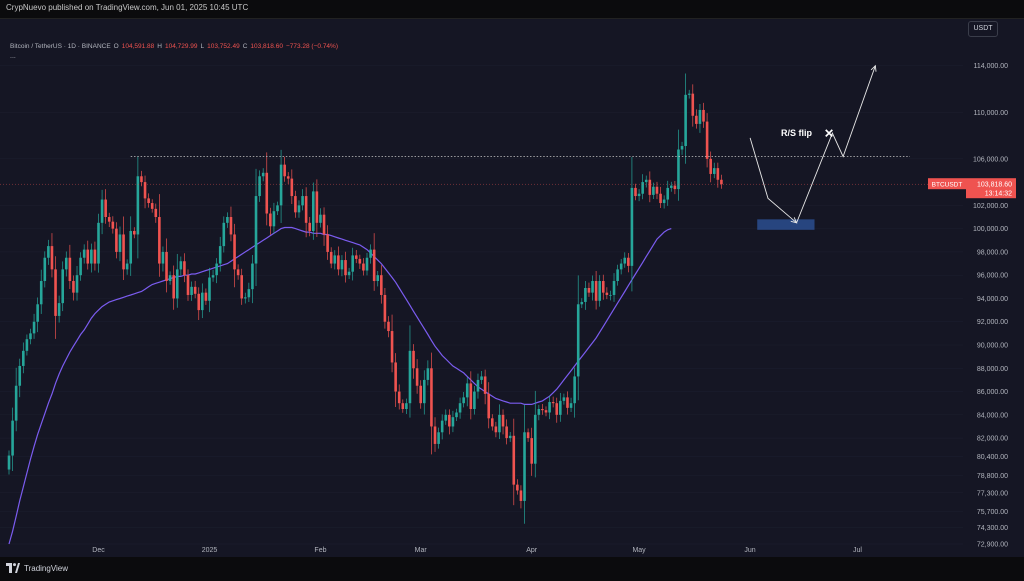 This screenshot has width=1024, height=581. I want to click on price-tick-label: 74,300.00, so click(992, 528).